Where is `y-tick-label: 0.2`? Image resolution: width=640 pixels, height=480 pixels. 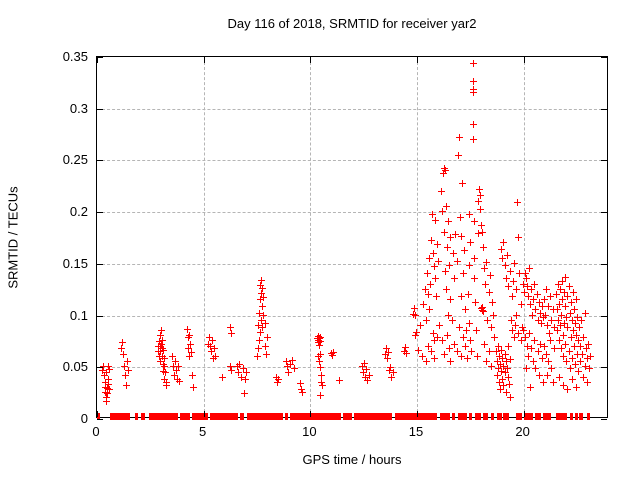
y-tick-label: 0.2 is located at coordinates (78, 212).